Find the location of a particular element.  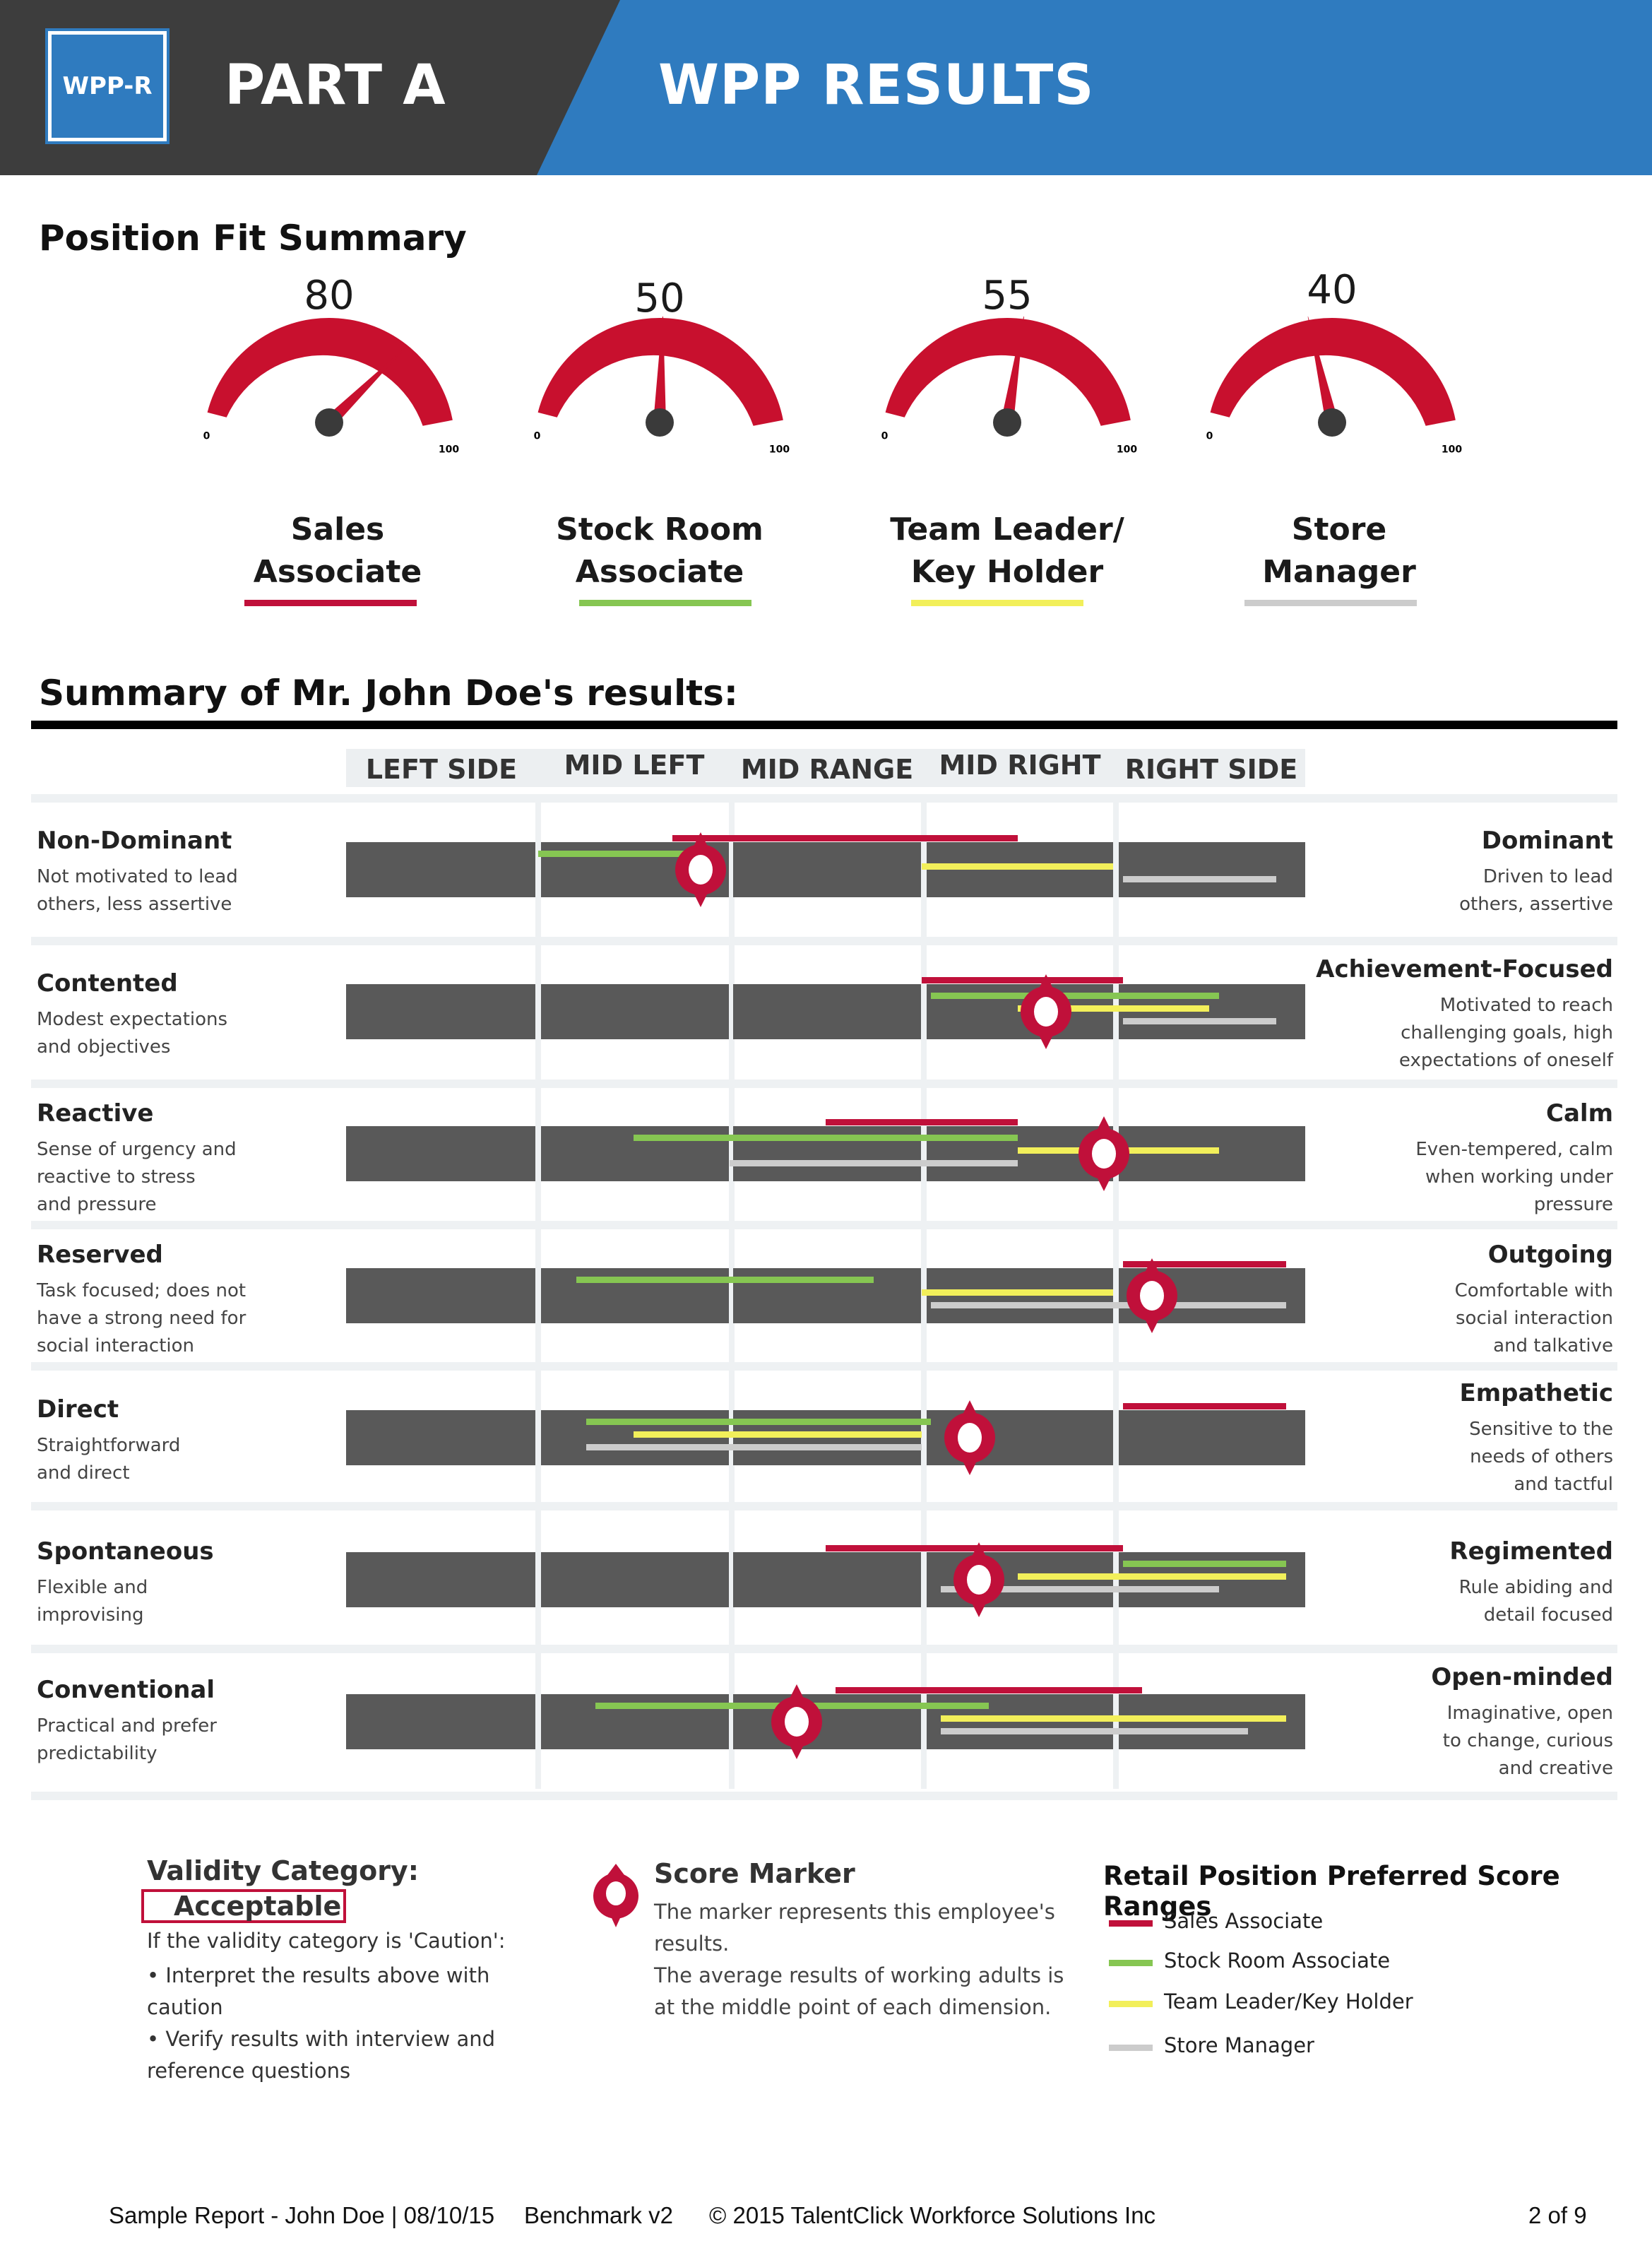

description-line: Flexible and is located at coordinates (93, 1587).